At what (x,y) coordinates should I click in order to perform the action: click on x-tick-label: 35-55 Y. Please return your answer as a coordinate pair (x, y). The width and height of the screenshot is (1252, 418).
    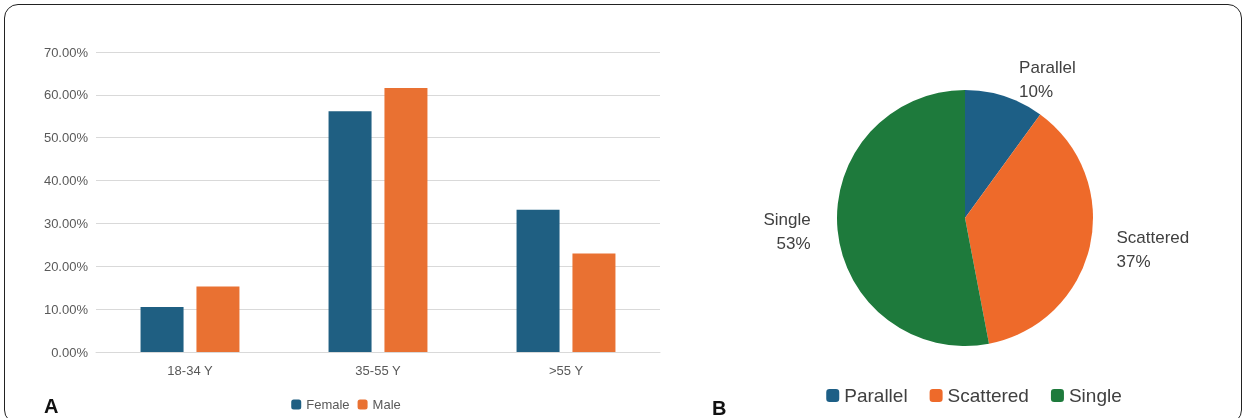
    Looking at the image, I should click on (378, 370).